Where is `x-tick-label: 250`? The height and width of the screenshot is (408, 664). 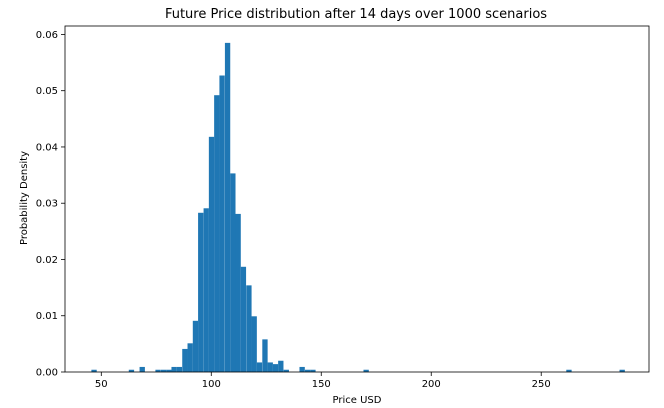 x-tick-label: 250 is located at coordinates (541, 384).